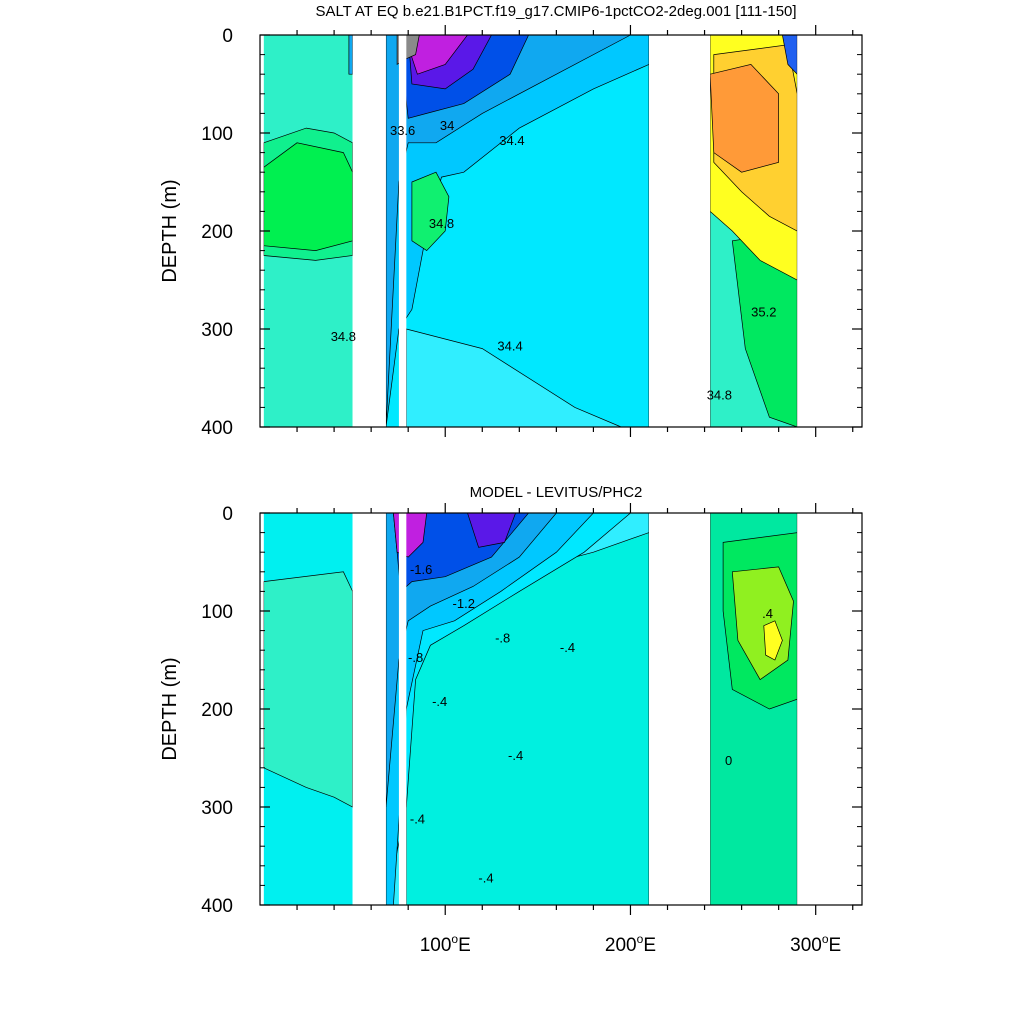  I want to click on contour-label: -1.2, so click(464, 603).